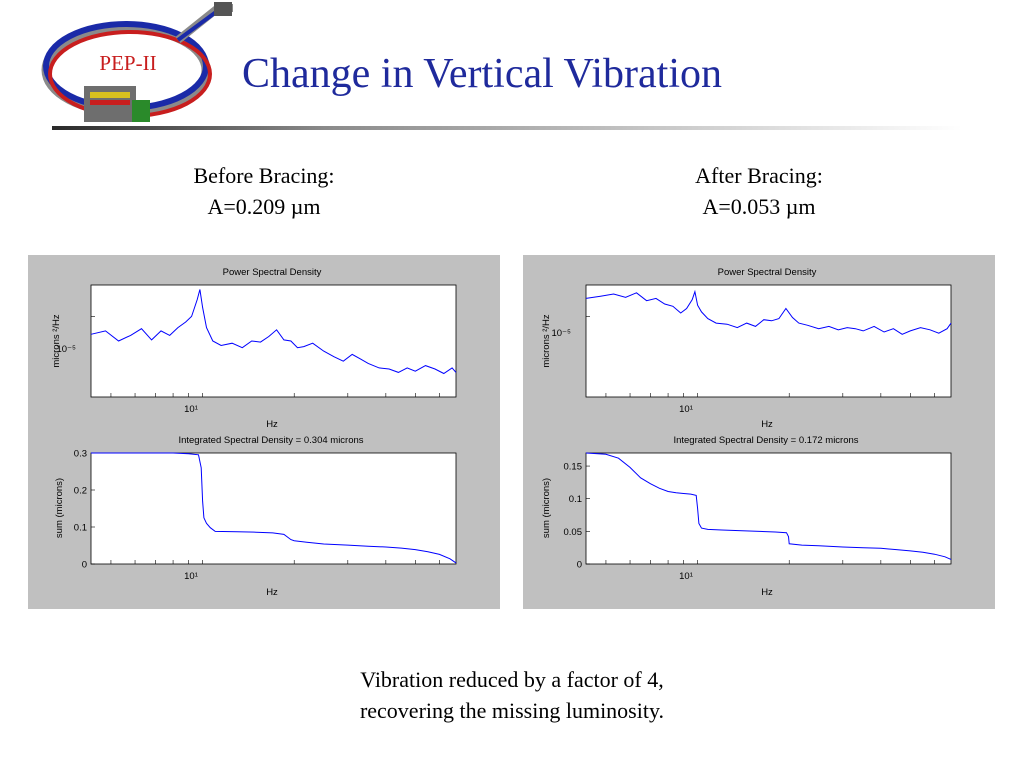  I want to click on after-bracing-heading: After Bracing: A=0.053 µm, so click(759, 191).